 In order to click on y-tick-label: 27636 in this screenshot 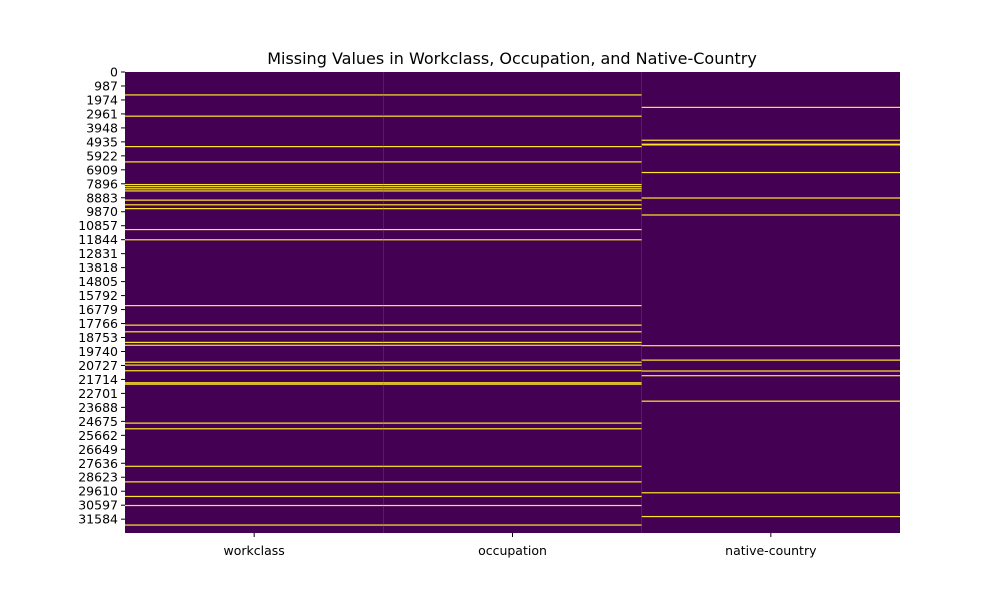, I will do `click(98, 463)`.